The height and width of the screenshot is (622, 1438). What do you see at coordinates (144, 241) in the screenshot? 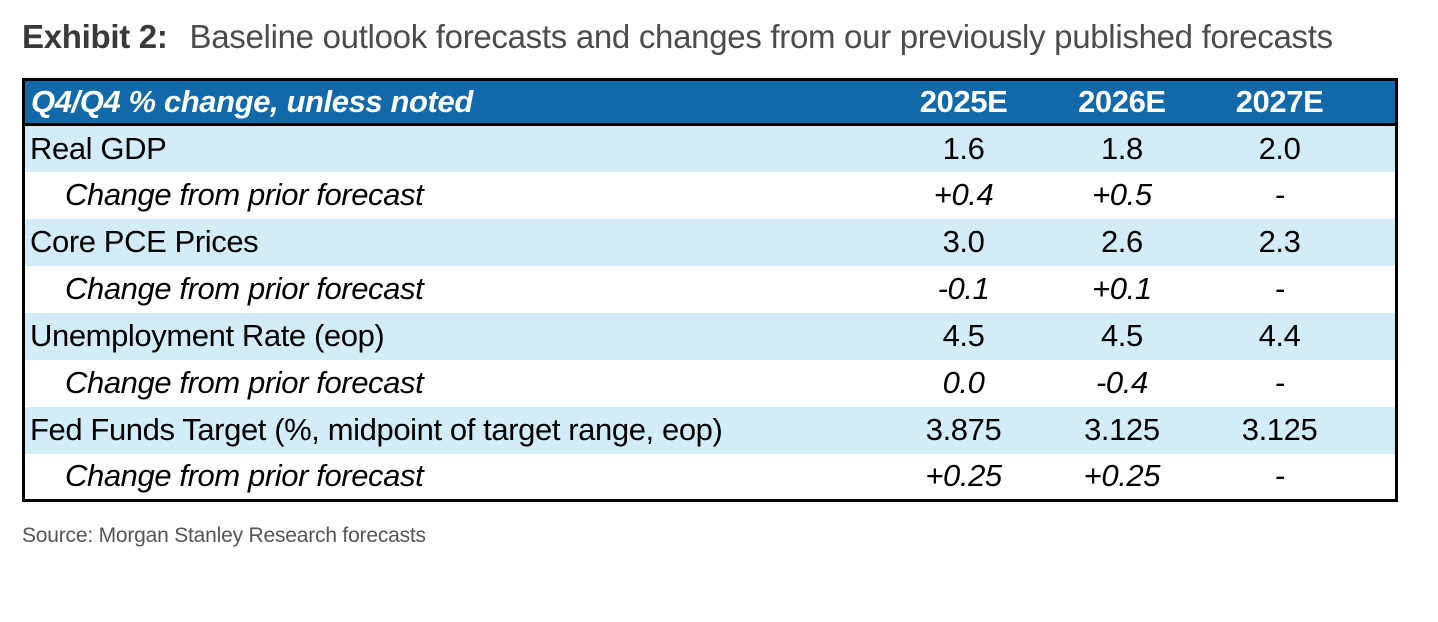
I see `row-label: Core PCE Prices` at bounding box center [144, 241].